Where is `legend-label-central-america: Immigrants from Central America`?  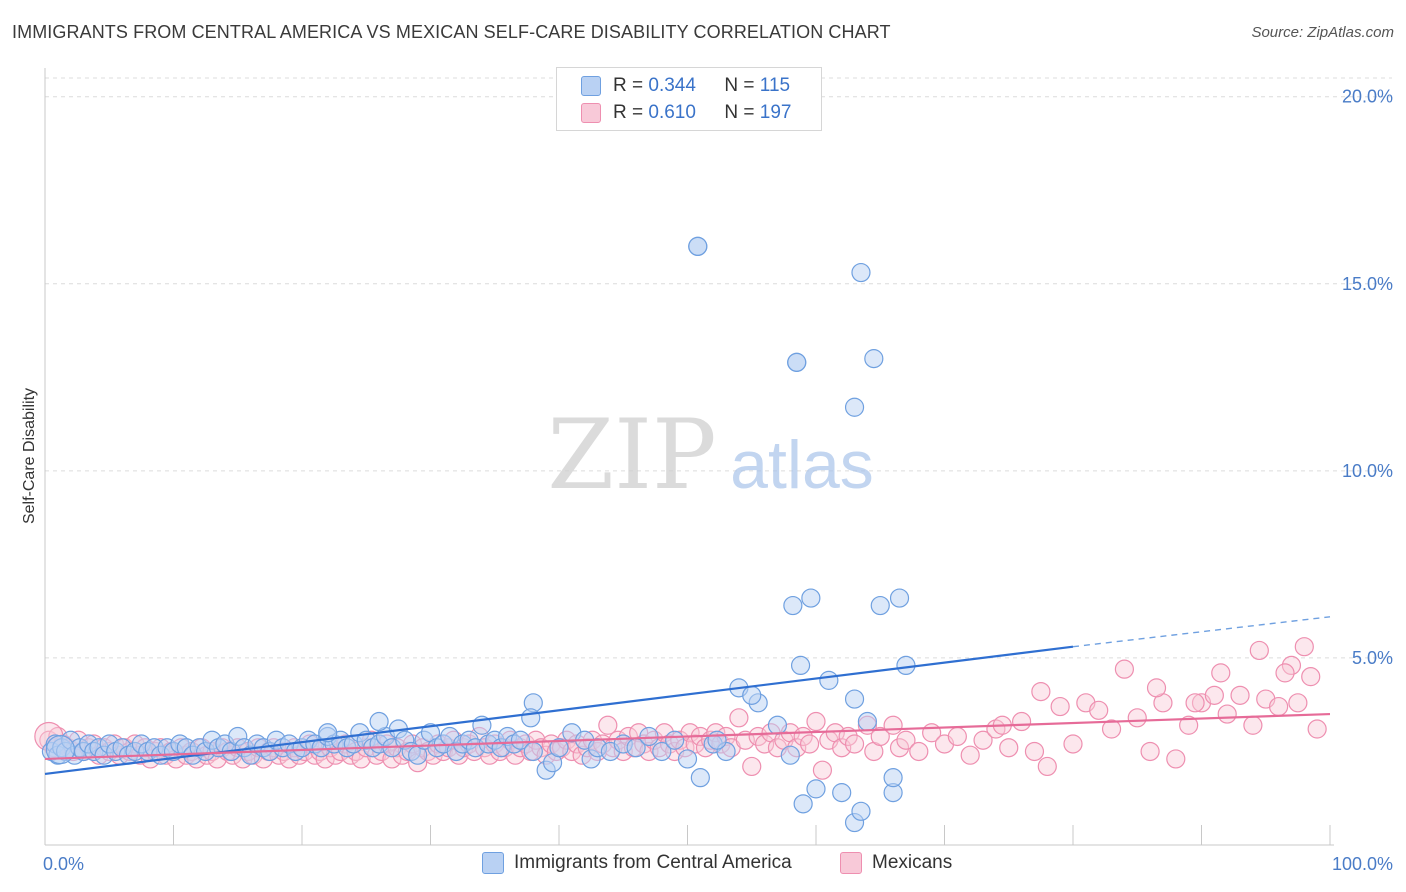
legend-label-central-america: Immigrants from Central America is located at coordinates (653, 862).